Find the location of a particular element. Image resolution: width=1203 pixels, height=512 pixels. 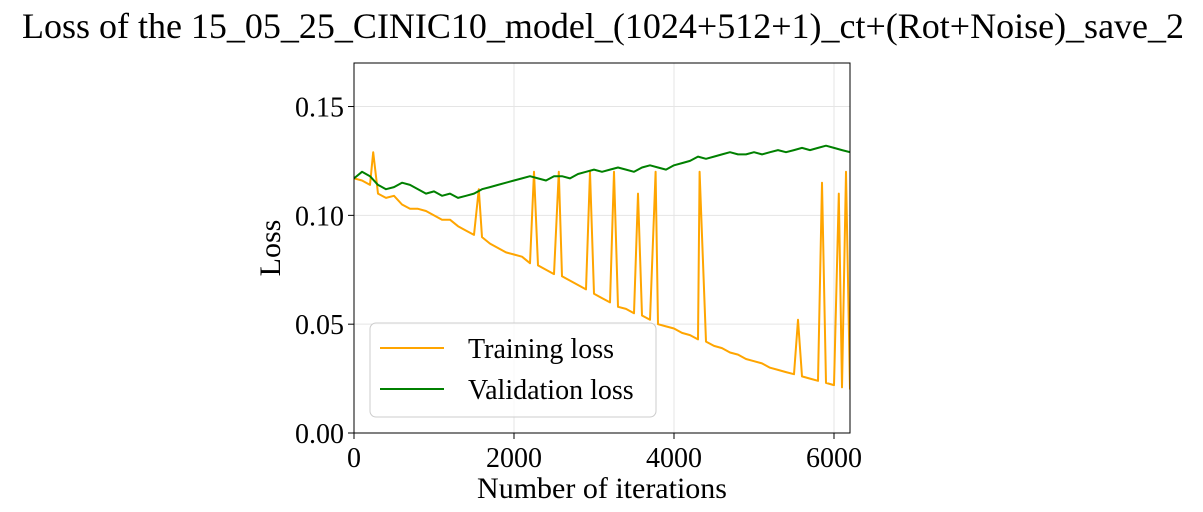

legend-box is located at coordinates (513, 370).